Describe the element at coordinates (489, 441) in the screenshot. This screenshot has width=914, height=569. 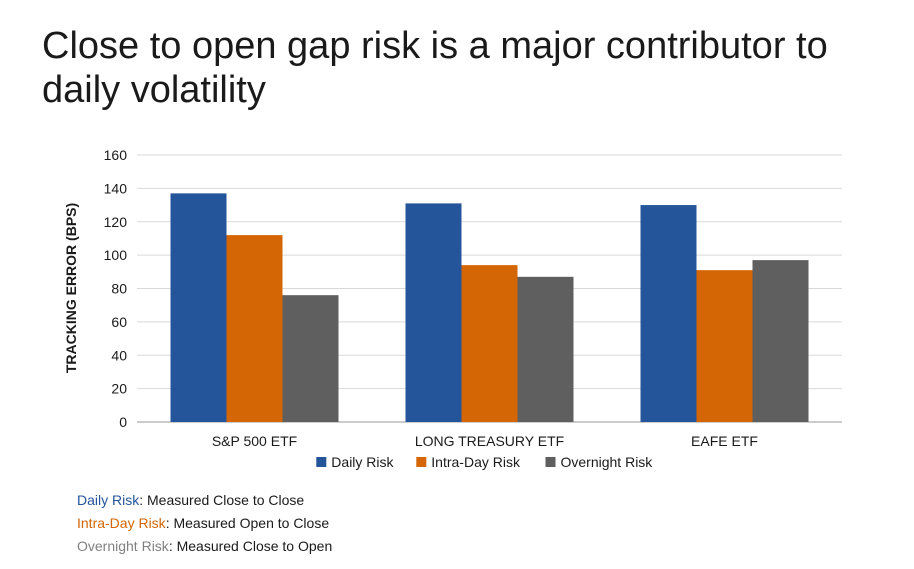
I see `x-tick-label: LONG TREASURY ETF` at that location.